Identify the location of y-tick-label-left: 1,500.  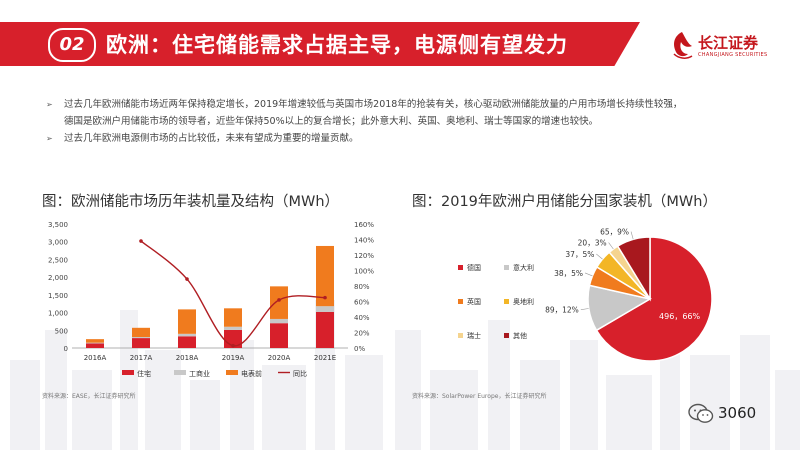
(58, 296).